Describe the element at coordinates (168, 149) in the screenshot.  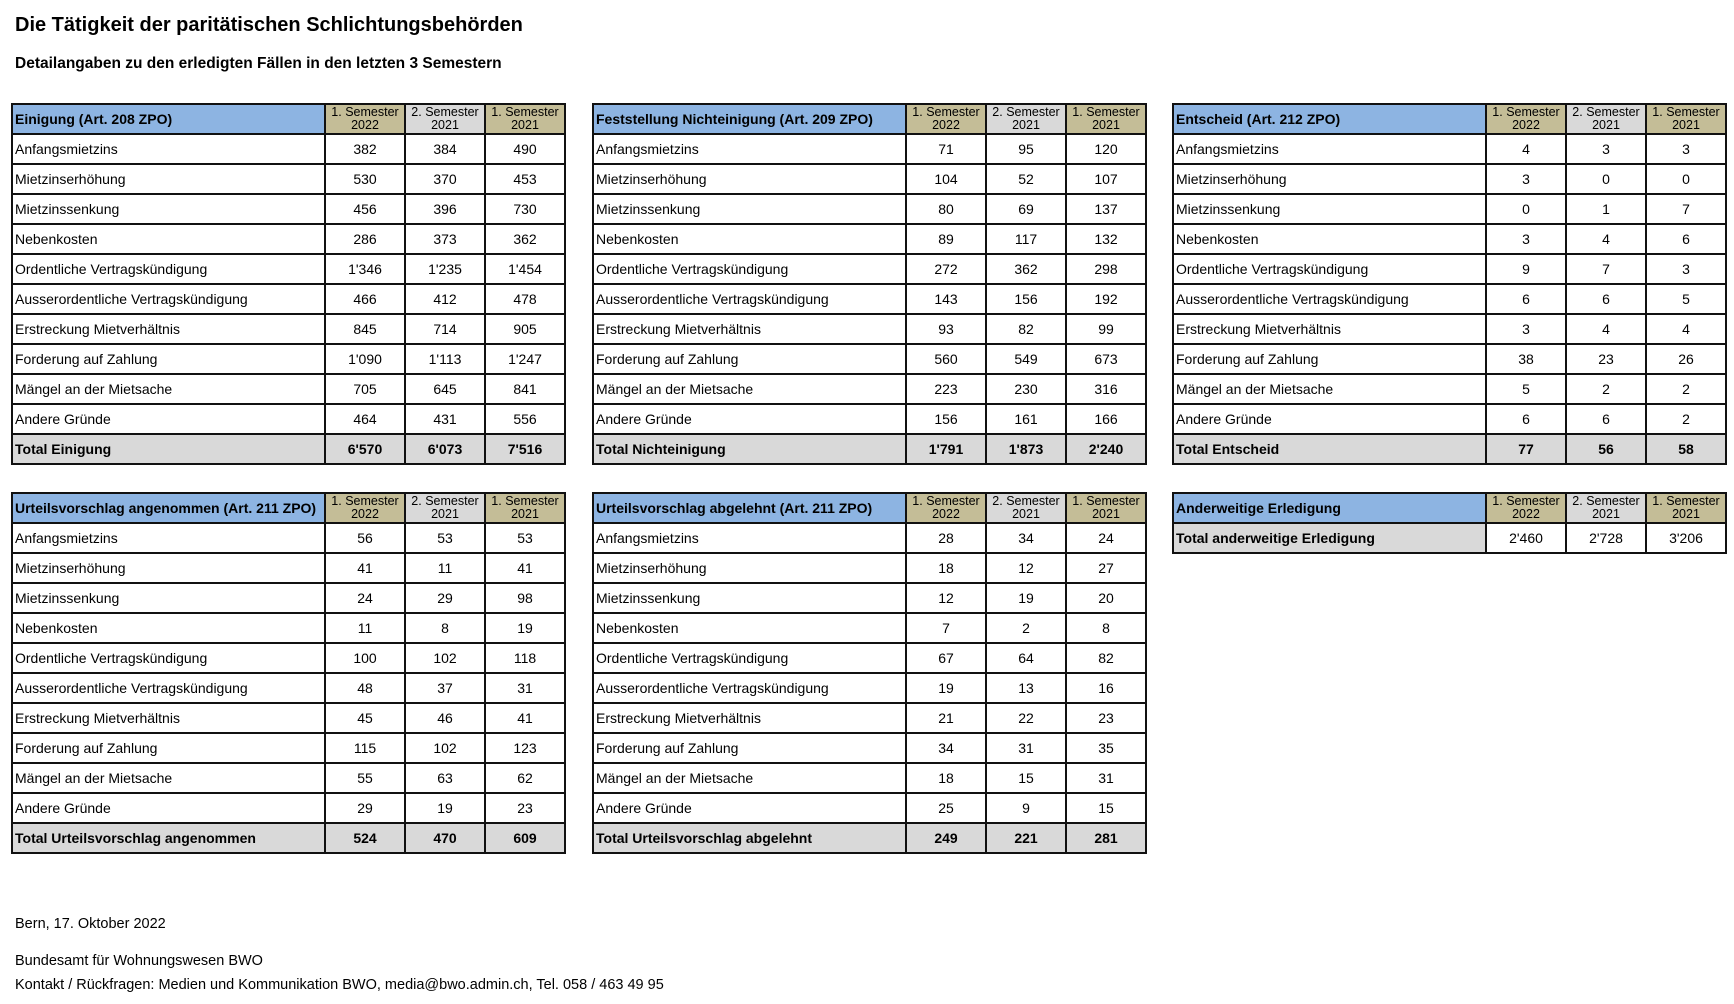
I see `row-label: Anfangsmietzins` at that location.